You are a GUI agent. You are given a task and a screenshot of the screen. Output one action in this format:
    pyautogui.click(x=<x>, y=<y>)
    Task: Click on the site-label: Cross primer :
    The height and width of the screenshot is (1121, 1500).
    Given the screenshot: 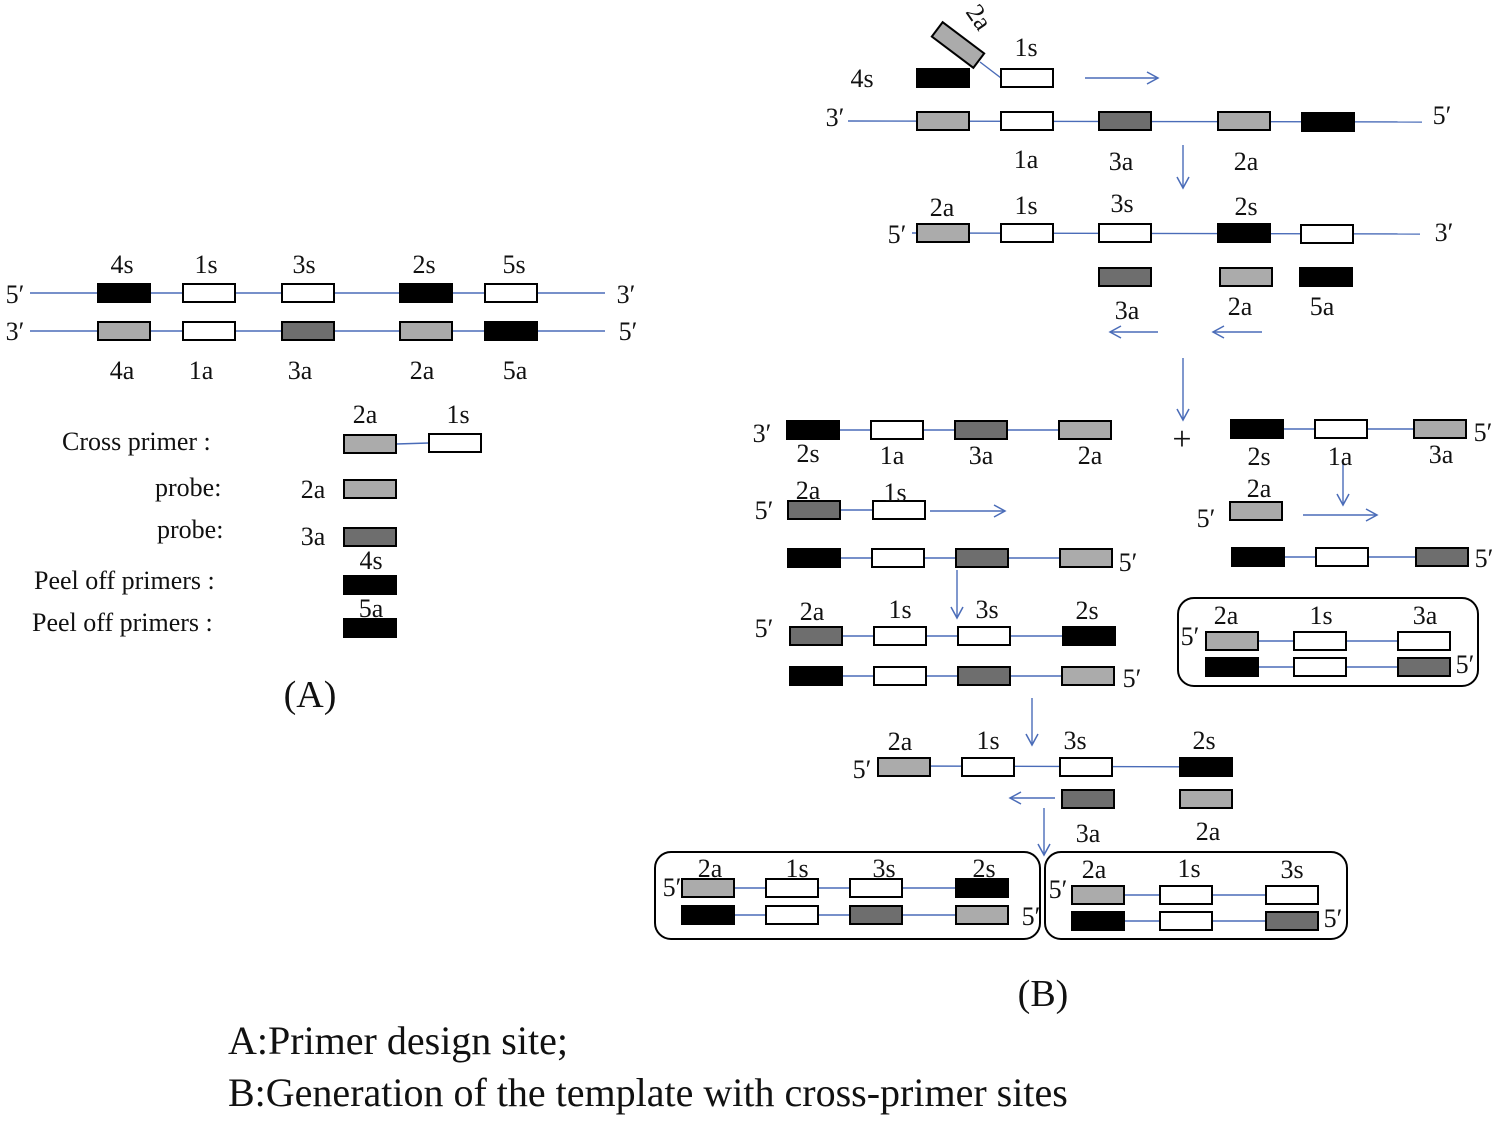 What is the action you would take?
    pyautogui.click(x=136, y=441)
    